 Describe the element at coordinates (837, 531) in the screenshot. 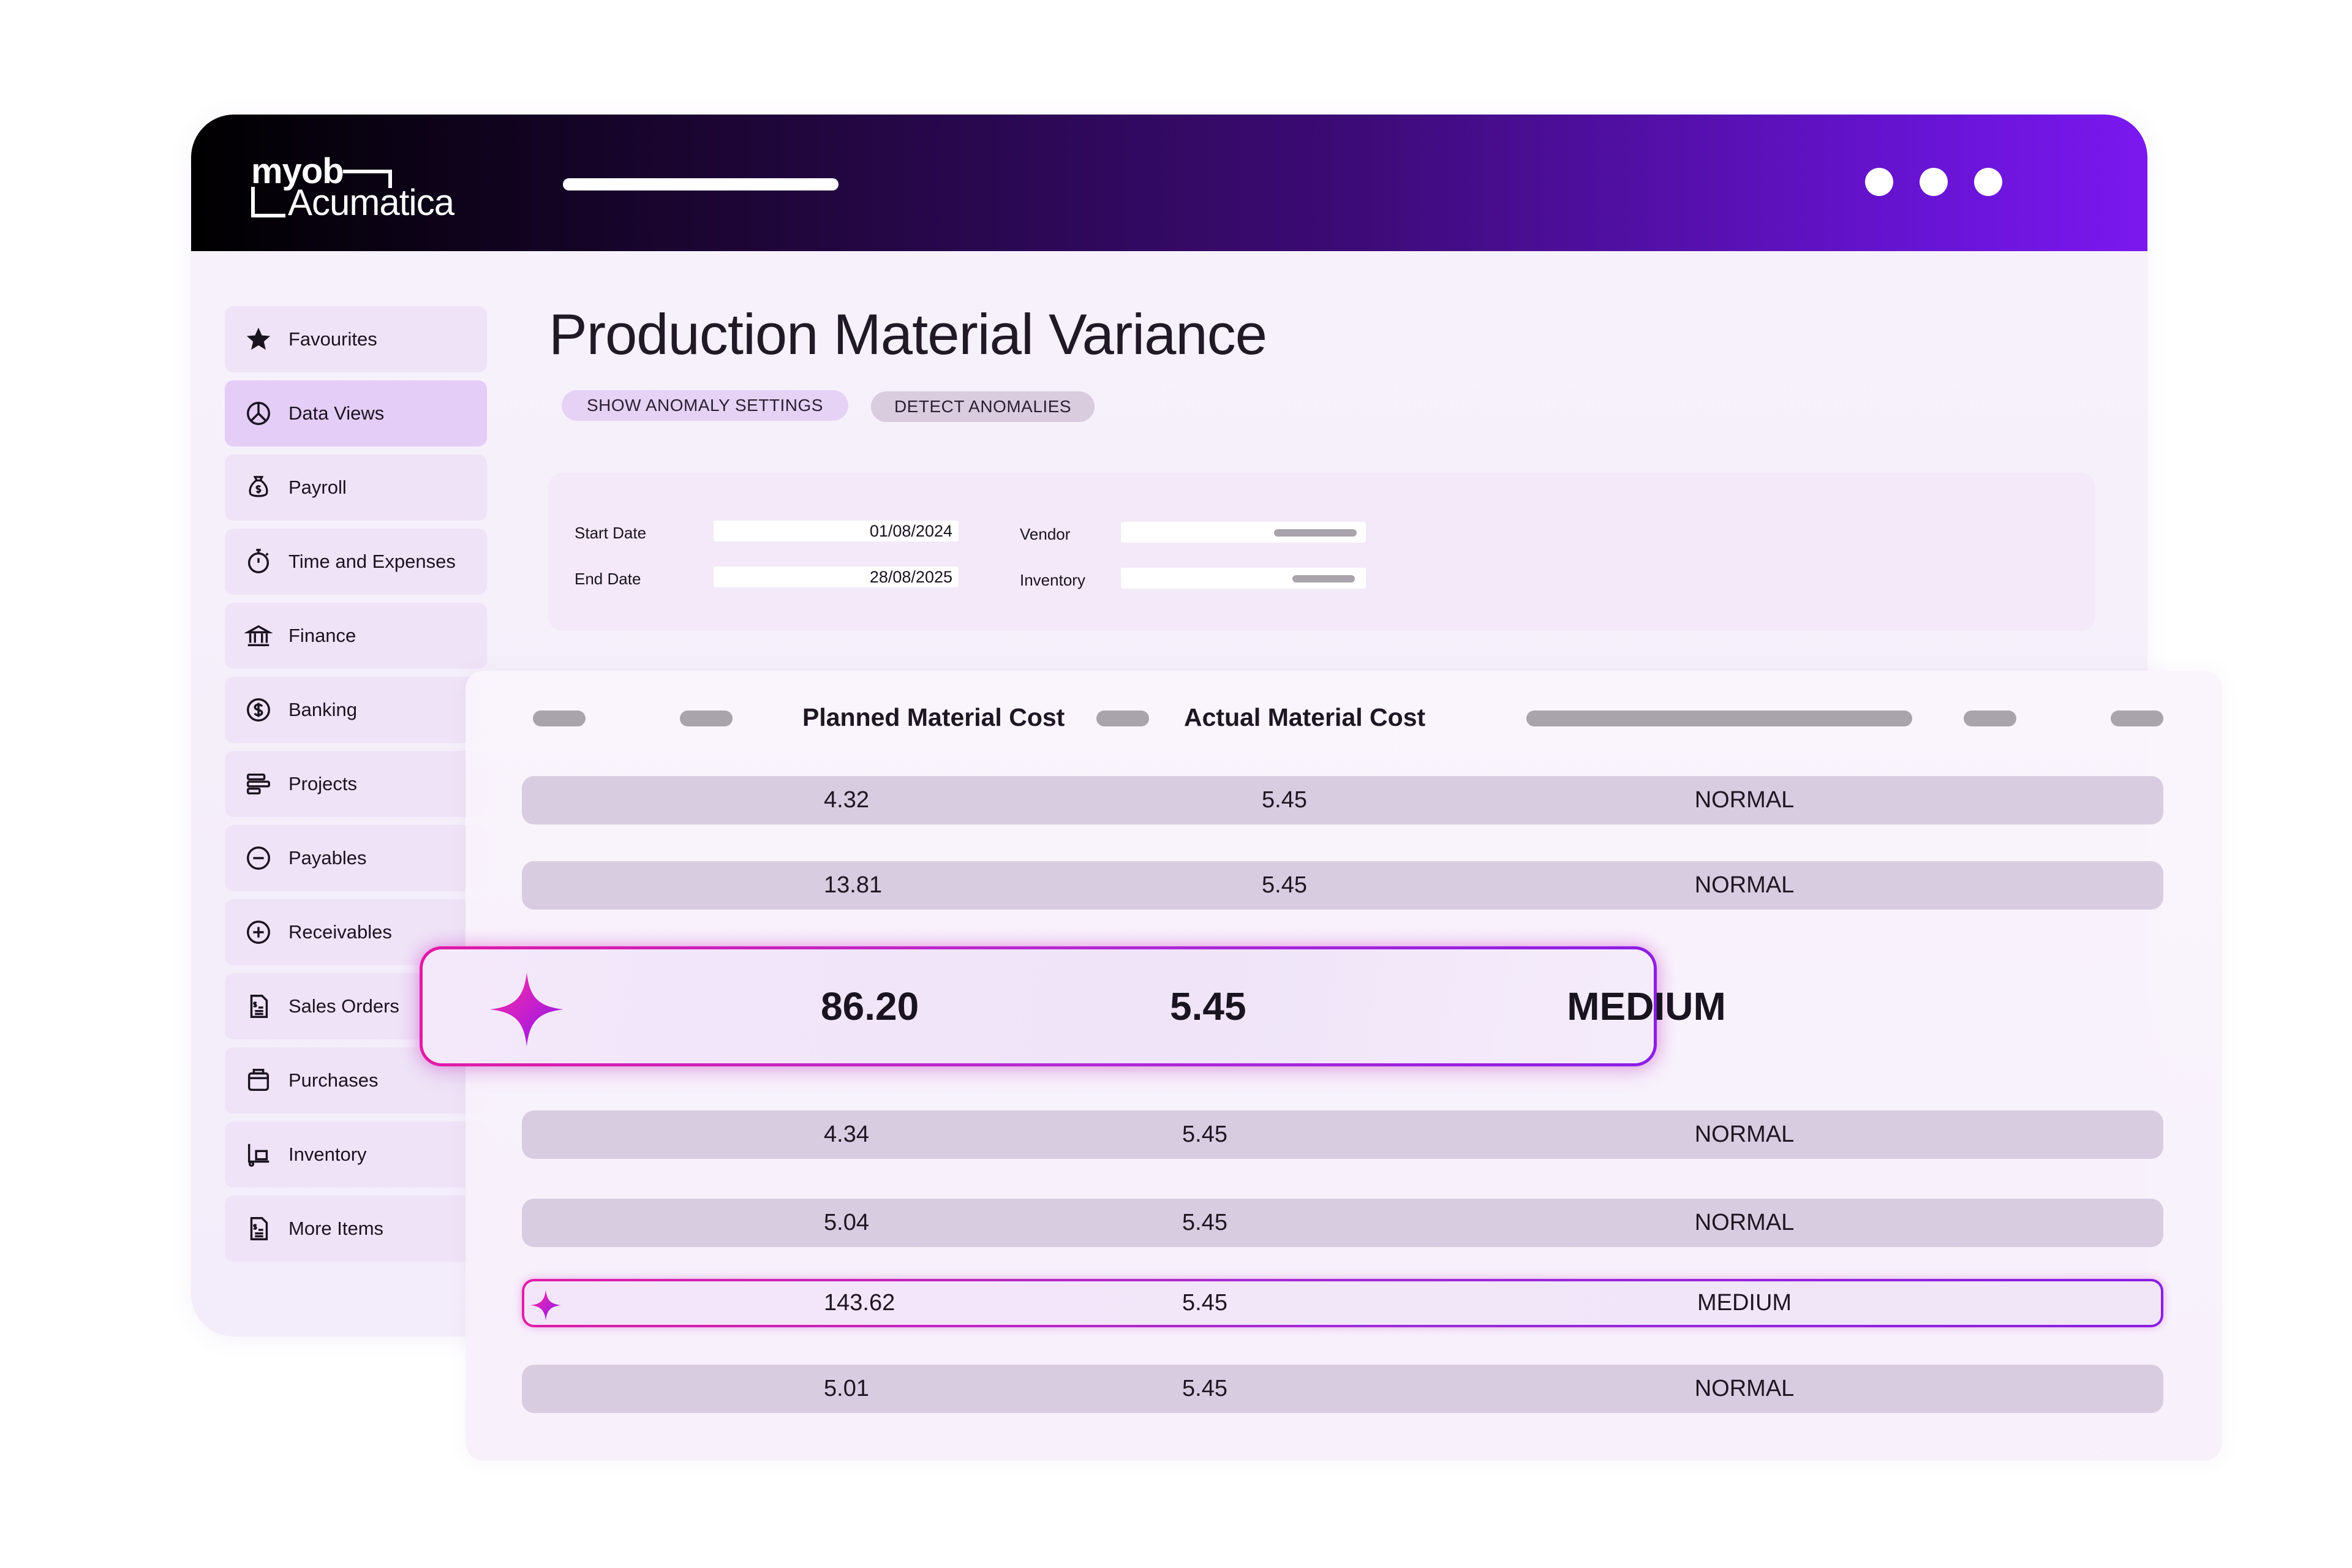

I see `start-date-field: 01/08/2024` at that location.